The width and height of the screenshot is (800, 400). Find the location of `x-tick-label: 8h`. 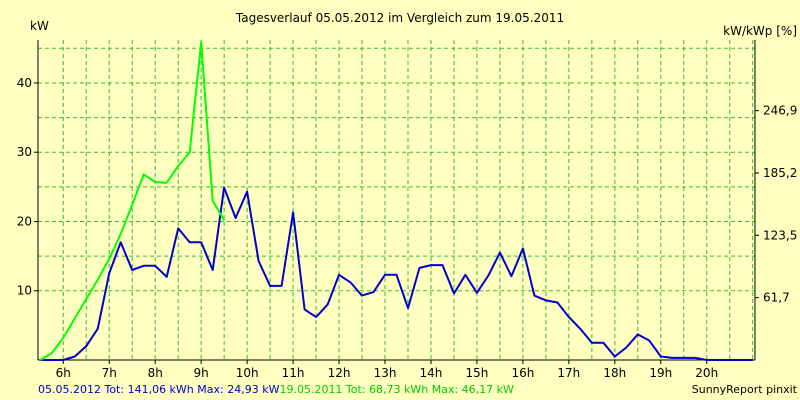

x-tick-label: 8h is located at coordinates (155, 373).